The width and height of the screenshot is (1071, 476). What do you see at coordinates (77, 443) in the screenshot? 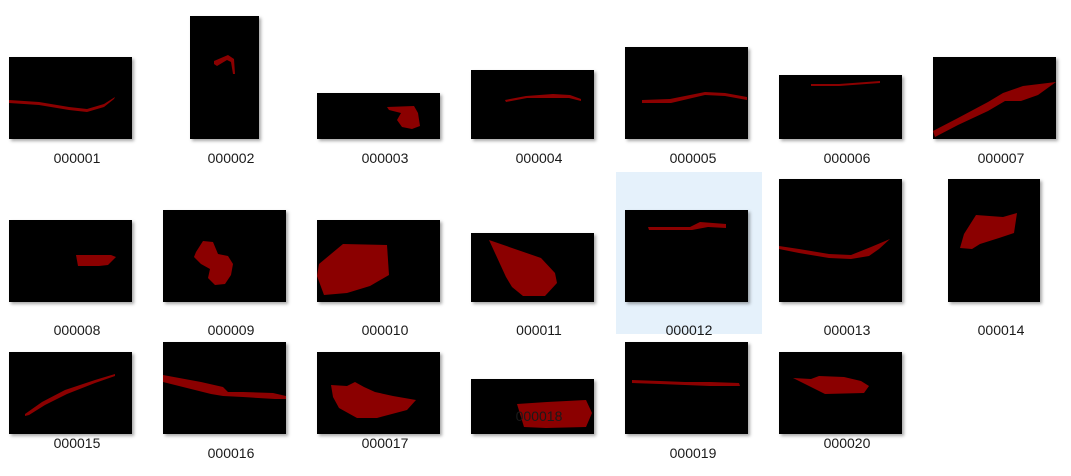
I see `file-name-label: 000015` at bounding box center [77, 443].